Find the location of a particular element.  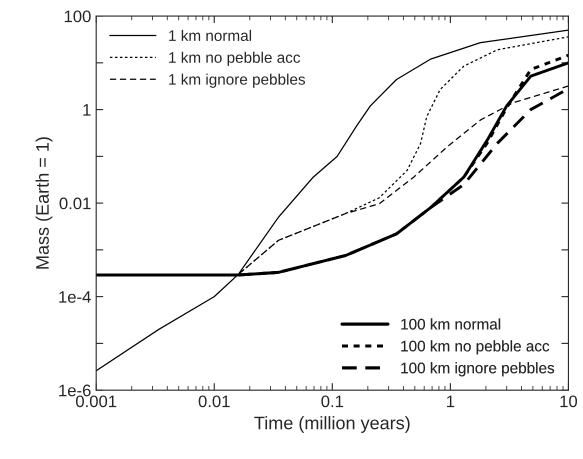

y-tick-label: 100 is located at coordinates (77, 16).